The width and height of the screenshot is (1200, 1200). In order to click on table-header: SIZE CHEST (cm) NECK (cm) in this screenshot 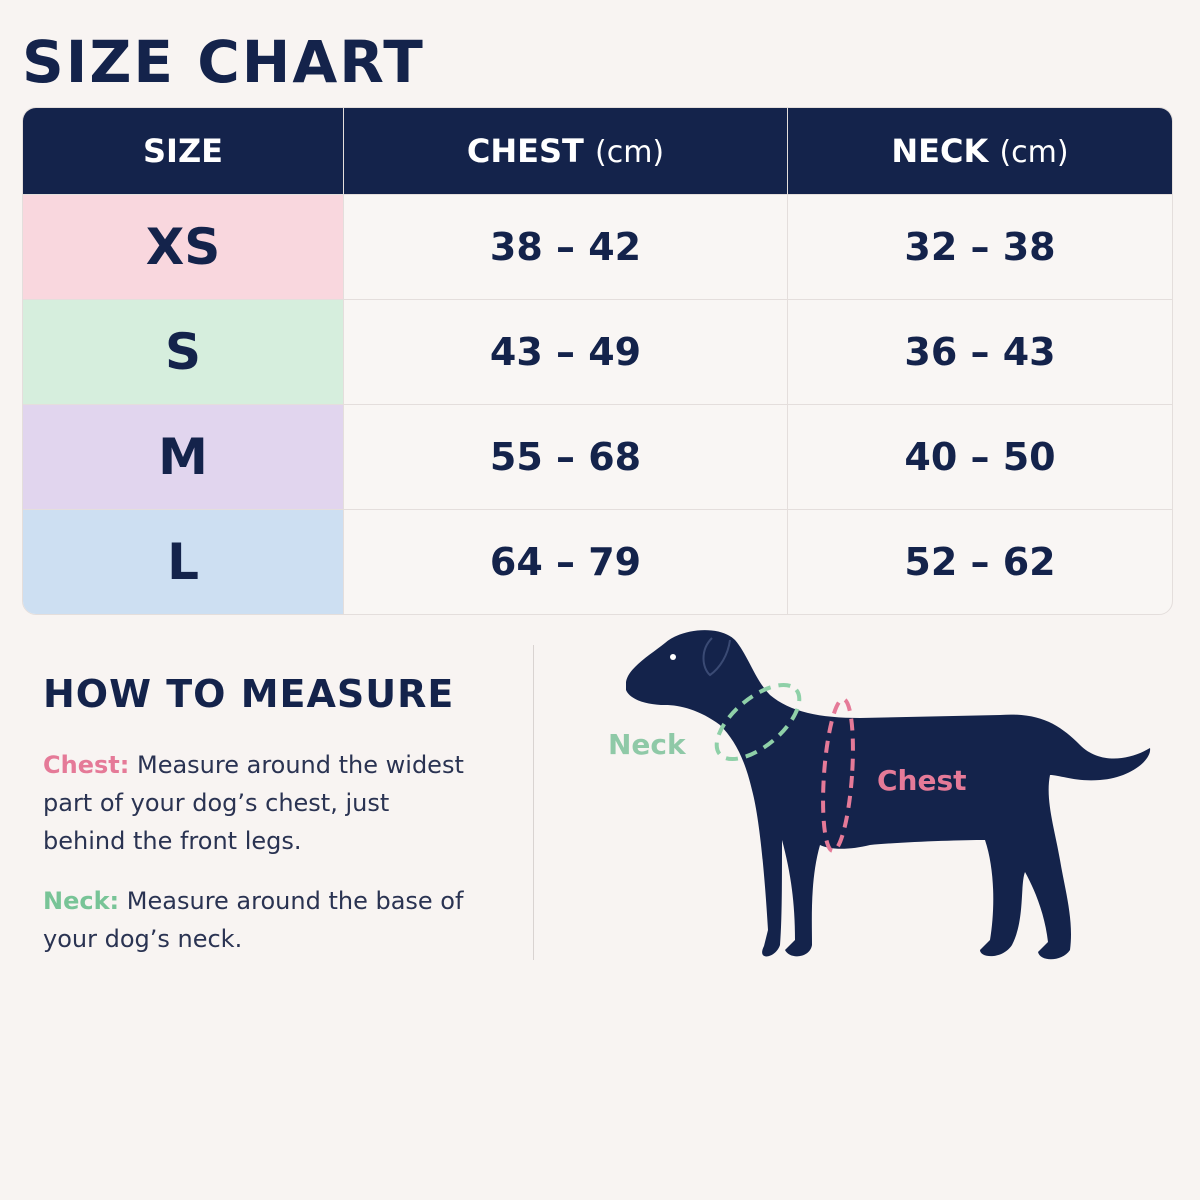, I will do `click(597, 151)`.